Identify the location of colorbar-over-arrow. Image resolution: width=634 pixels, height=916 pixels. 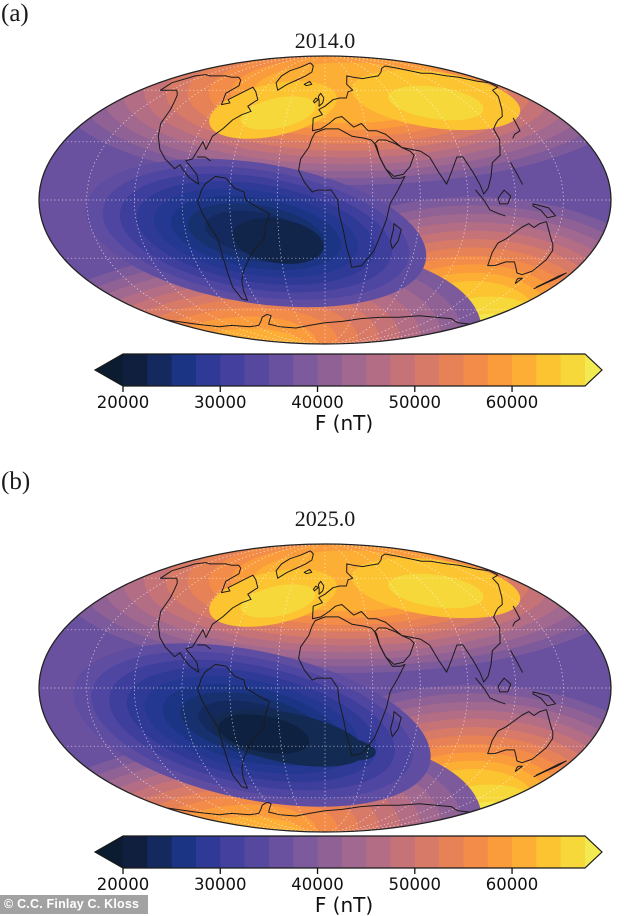
(593, 852).